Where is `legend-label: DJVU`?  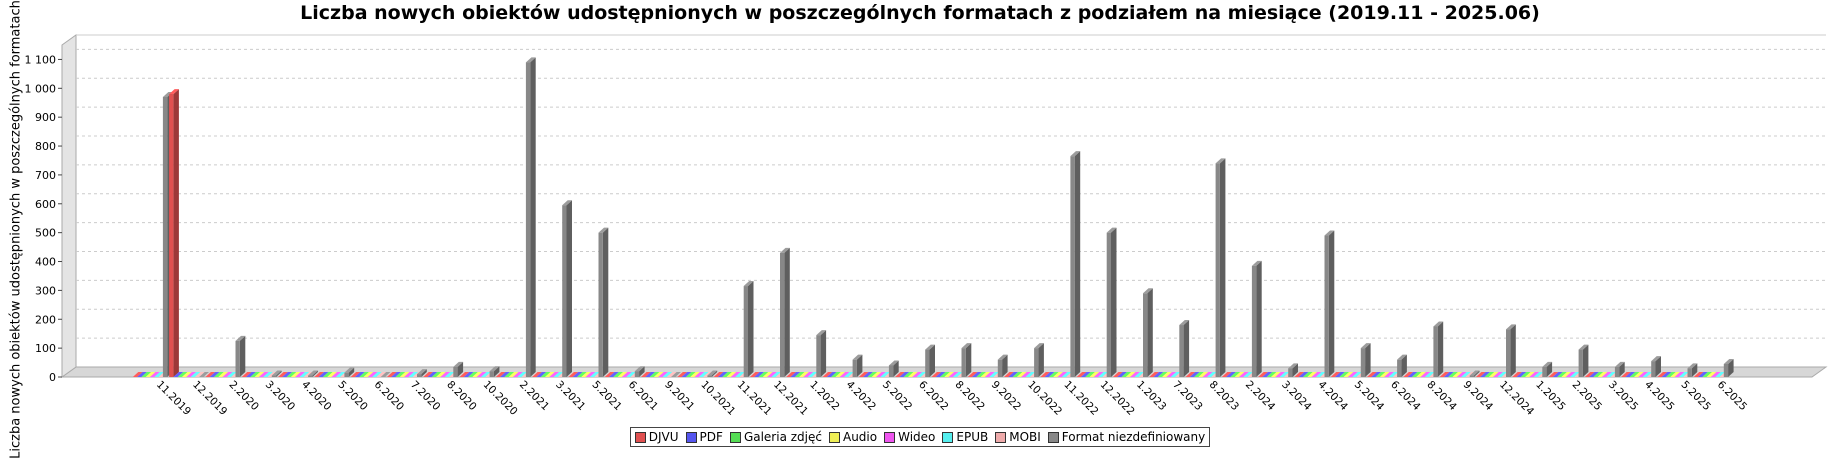
legend-label: DJVU is located at coordinates (663, 437).